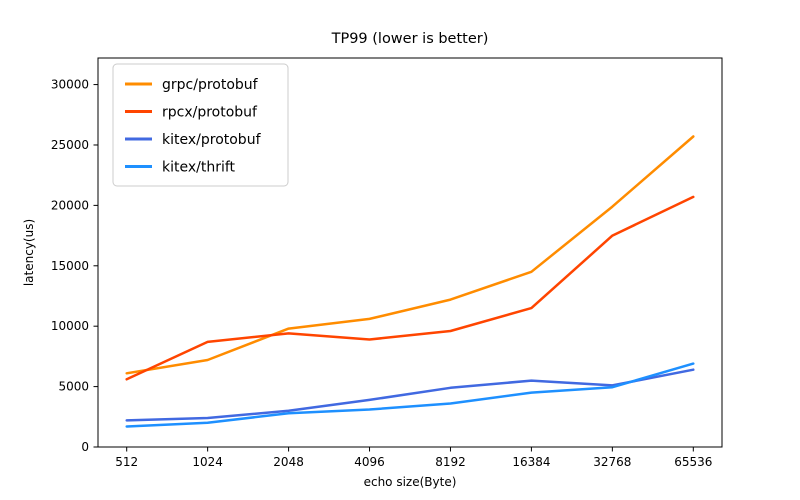  What do you see at coordinates (450, 462) in the screenshot?
I see `x-tick-label: 8192` at bounding box center [450, 462].